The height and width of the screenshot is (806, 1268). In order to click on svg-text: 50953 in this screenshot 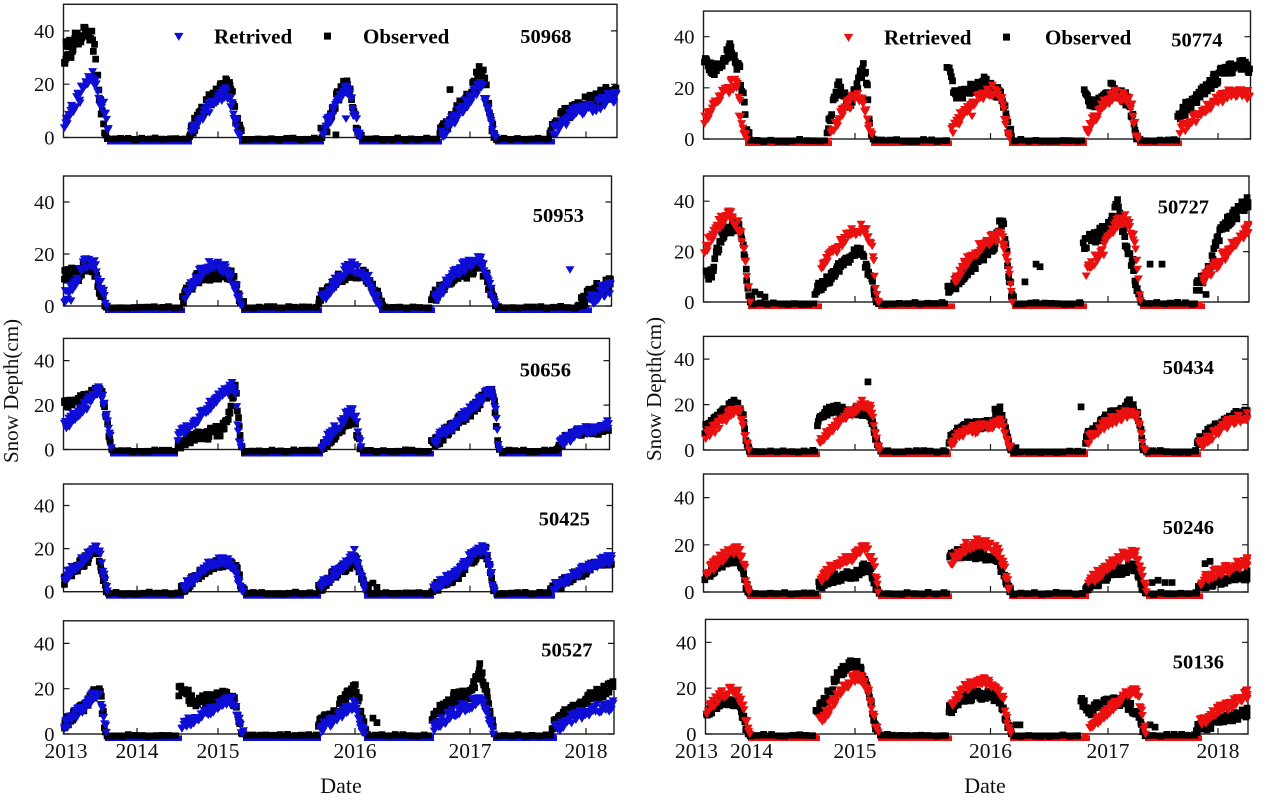, I will do `click(558, 216)`.